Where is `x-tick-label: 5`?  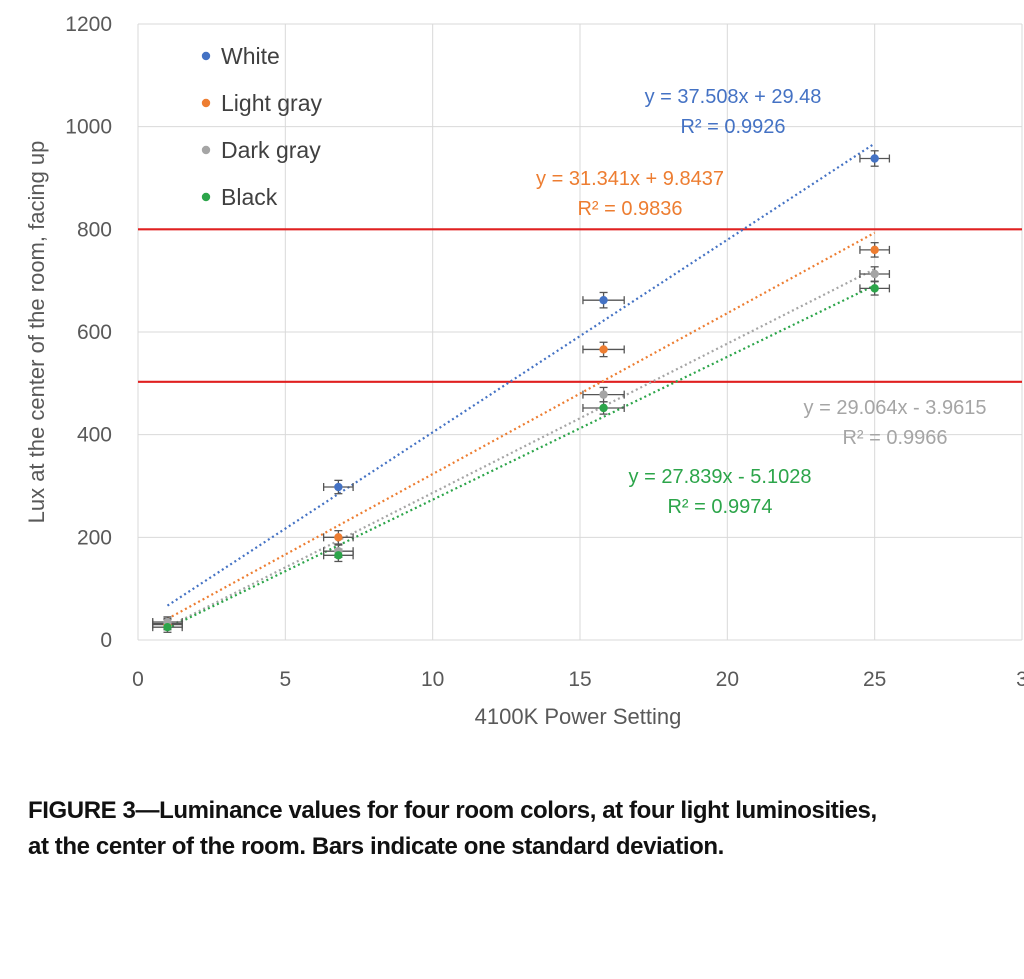
x-tick-label: 5 is located at coordinates (285, 679).